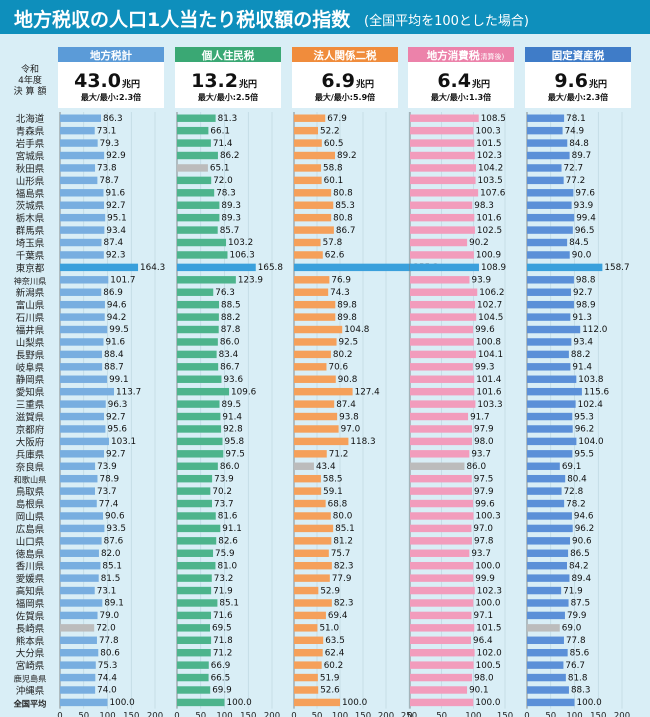 This screenshot has height=717, width=650. Describe the element at coordinates (349, 417) in the screenshot. I see `data-label: 93.8` at that location.